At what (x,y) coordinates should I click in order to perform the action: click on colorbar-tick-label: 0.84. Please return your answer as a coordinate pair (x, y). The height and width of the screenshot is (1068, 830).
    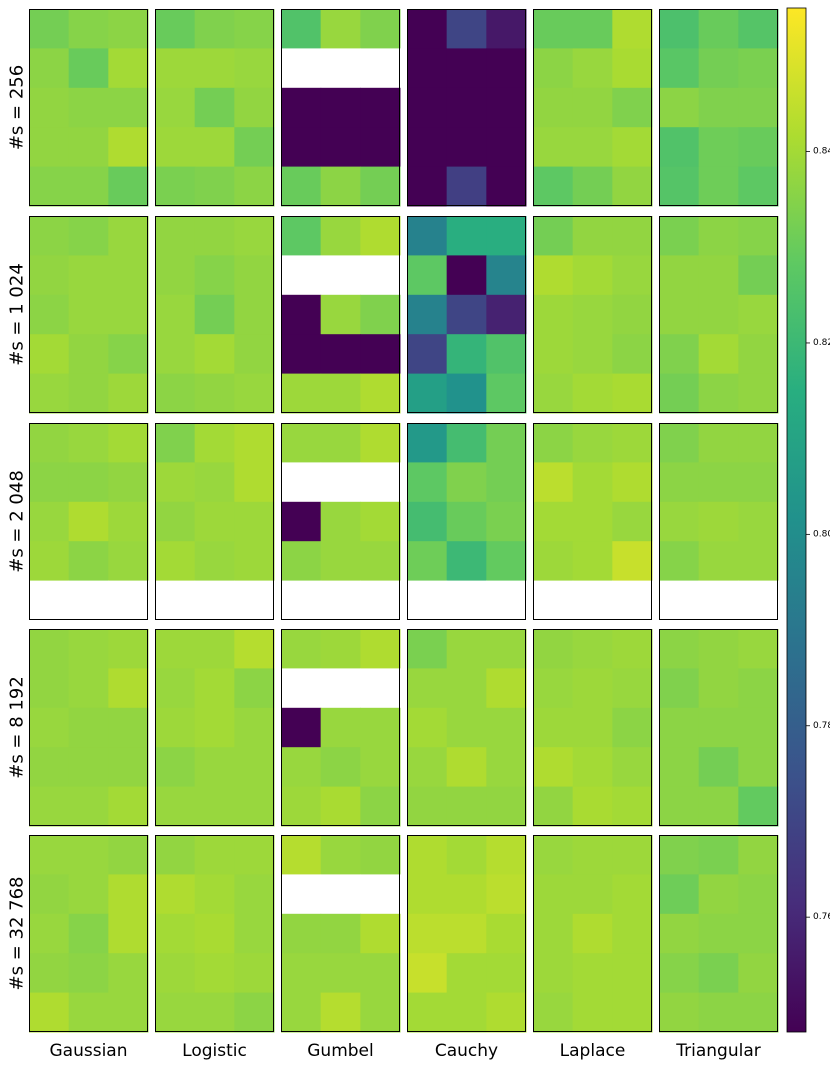
    Looking at the image, I should click on (821, 152).